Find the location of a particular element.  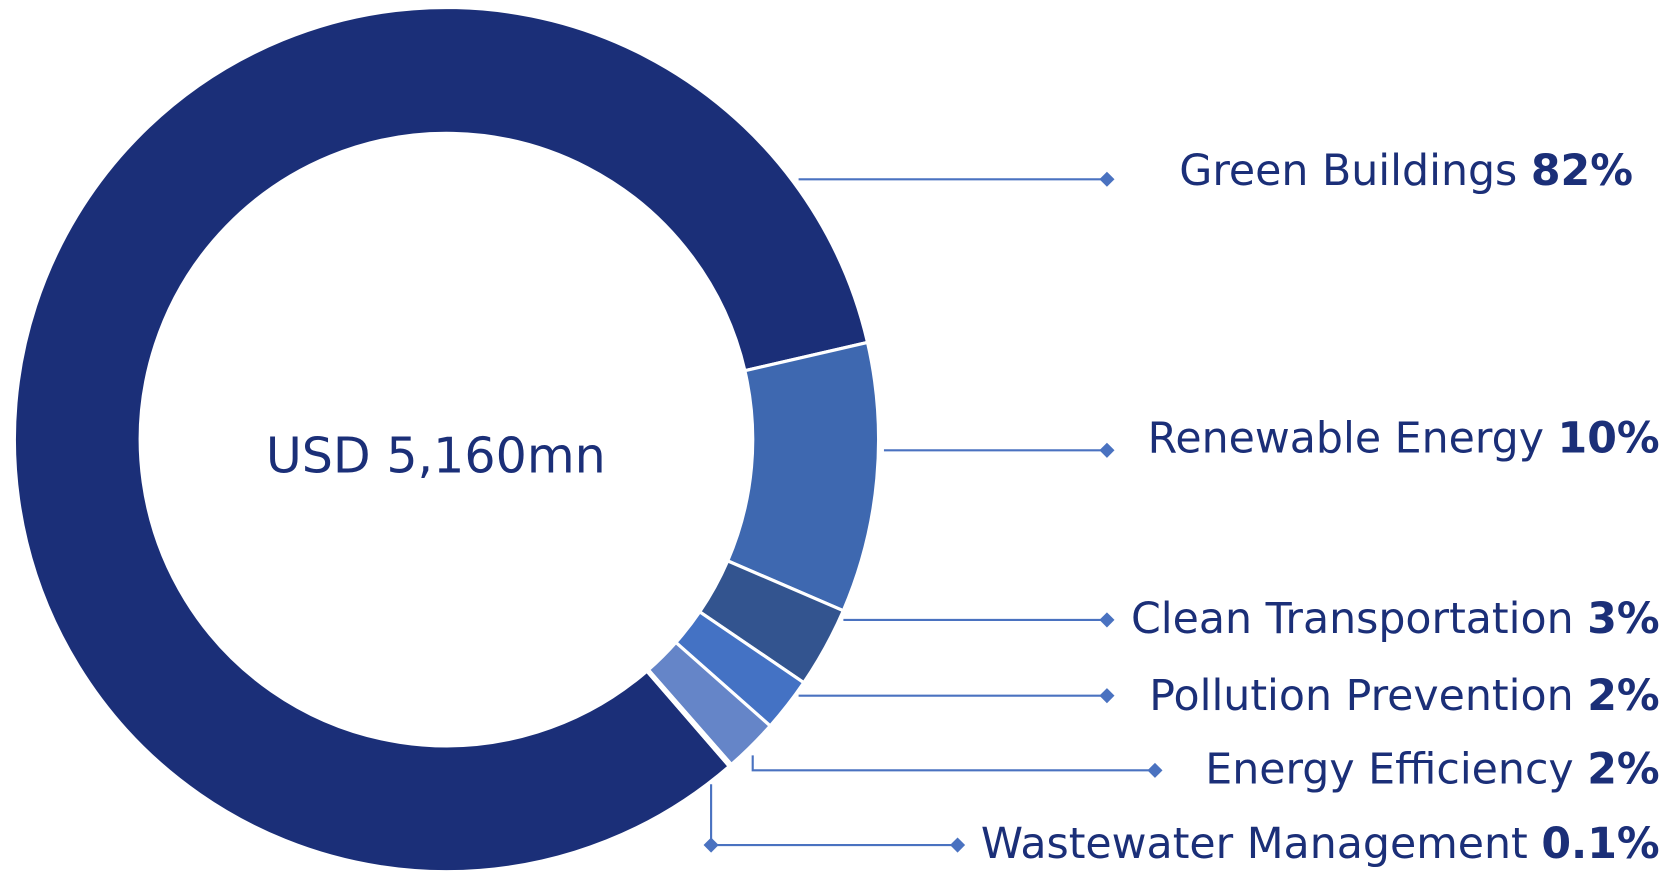

legend-label: Renewable Energy 10% is located at coordinates (1404, 438).